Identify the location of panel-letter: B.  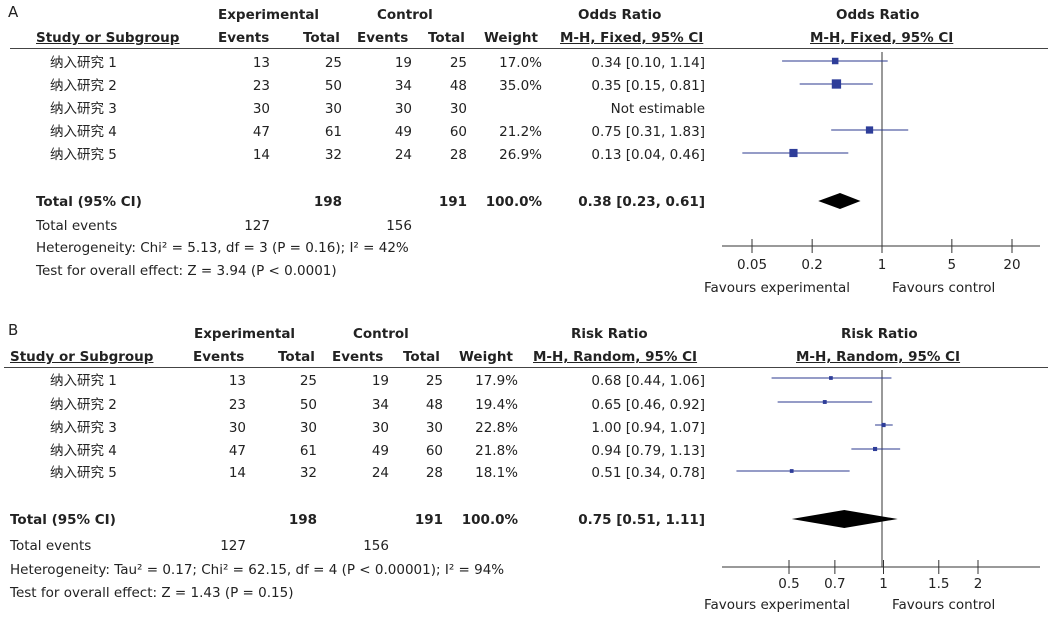
(13, 330).